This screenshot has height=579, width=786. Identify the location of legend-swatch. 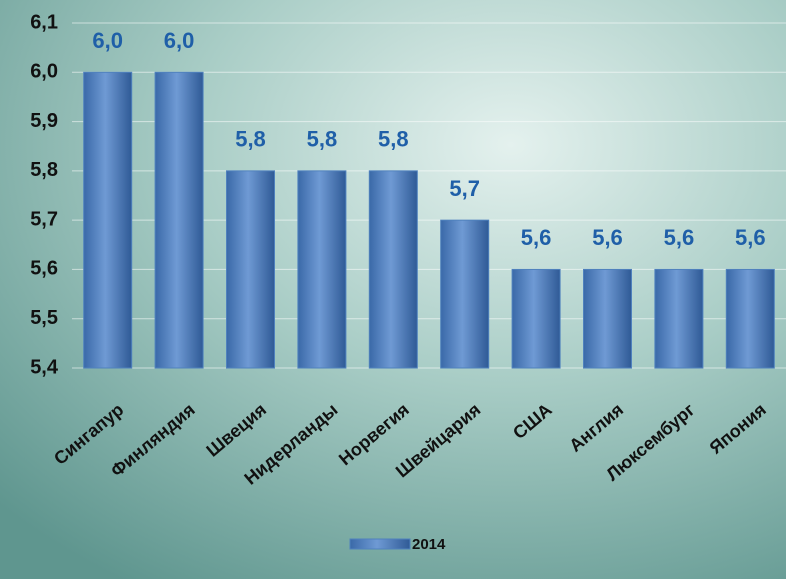
(380, 544).